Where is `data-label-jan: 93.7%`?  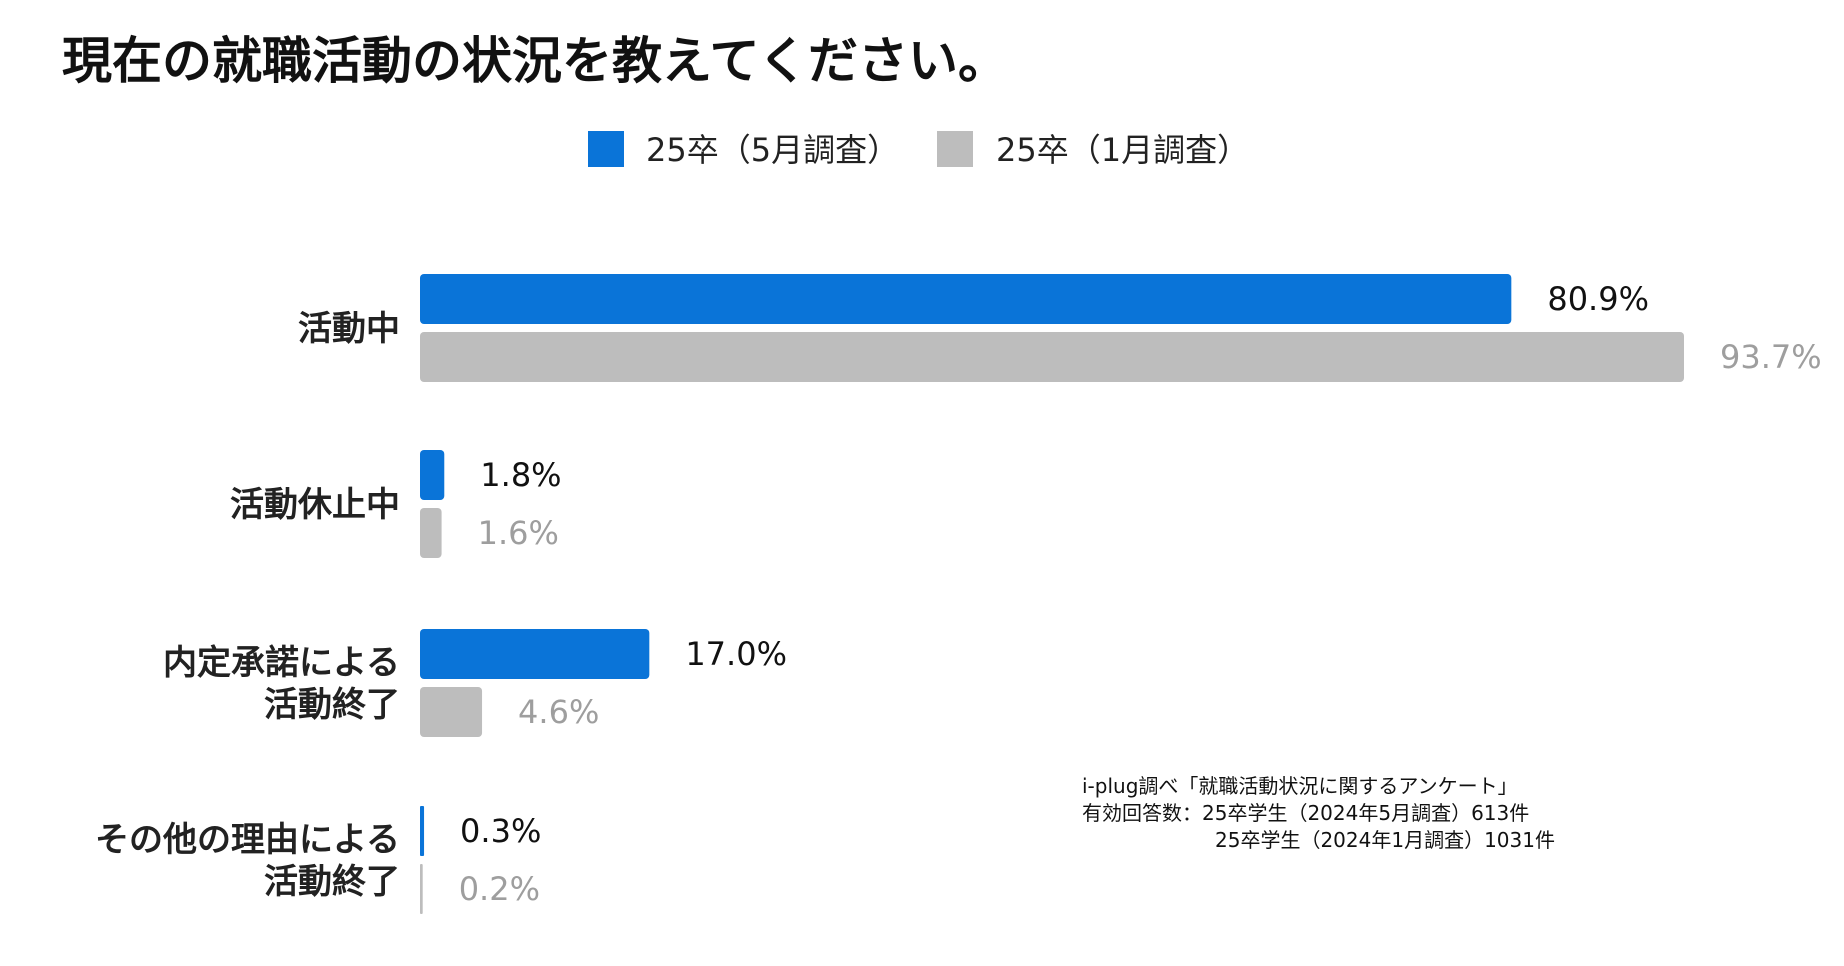 data-label-jan: 93.7% is located at coordinates (1771, 357).